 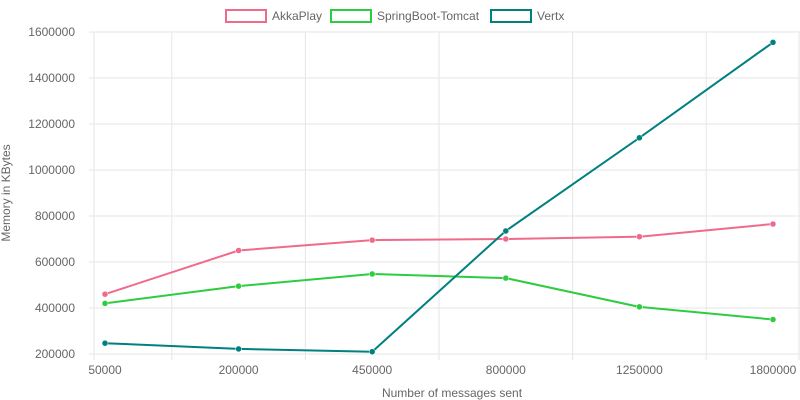 I want to click on legend-item: Vertx, so click(x=527, y=16).